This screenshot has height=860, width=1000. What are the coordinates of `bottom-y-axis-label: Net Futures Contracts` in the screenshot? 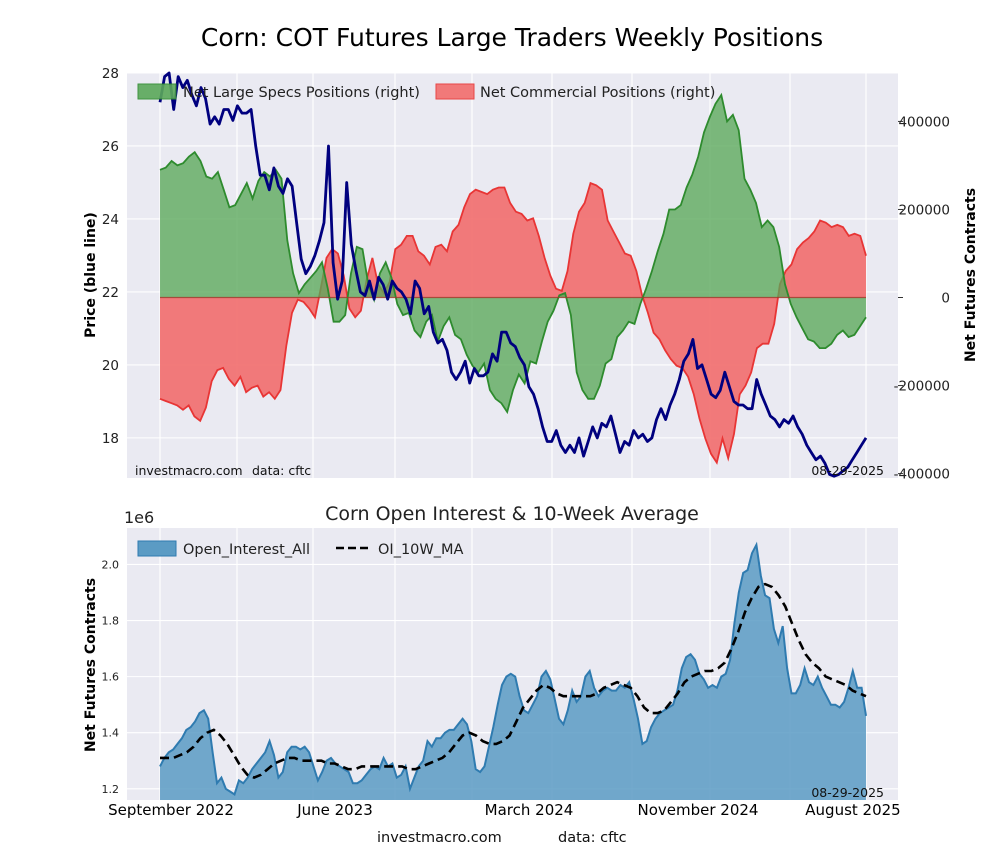 It's located at (91, 665).